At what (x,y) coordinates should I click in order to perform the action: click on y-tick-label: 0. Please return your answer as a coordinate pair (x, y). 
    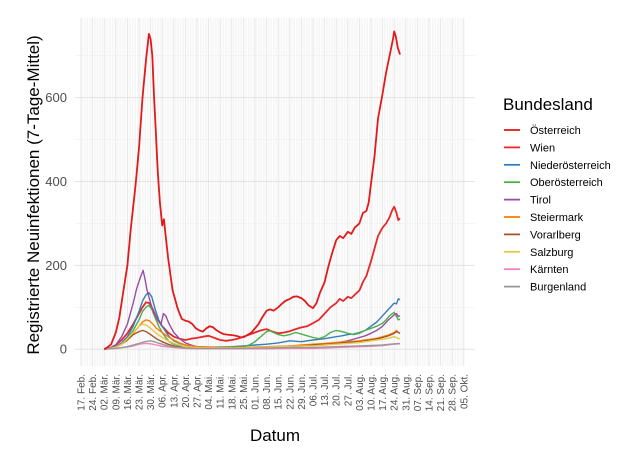
    Looking at the image, I should click on (63, 349).